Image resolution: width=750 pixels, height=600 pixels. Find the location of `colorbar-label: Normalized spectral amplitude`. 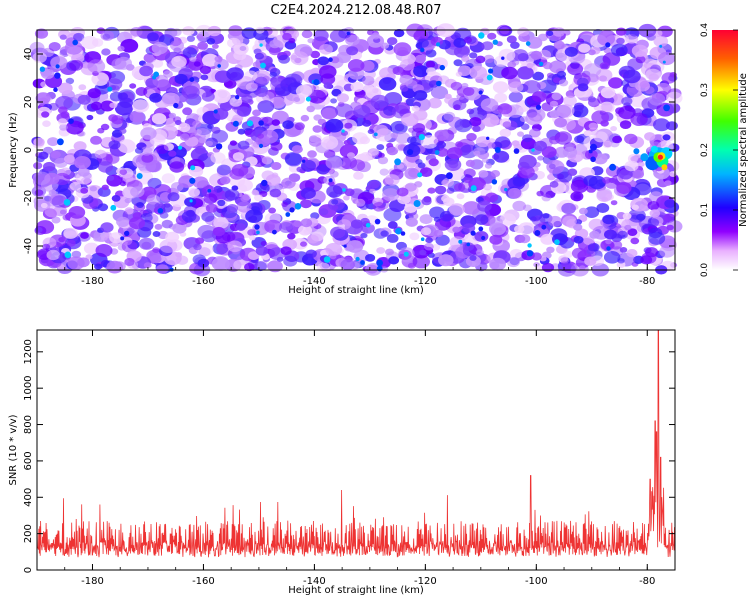

colorbar-label: Normalized spectral amplitude is located at coordinates (743, 150).